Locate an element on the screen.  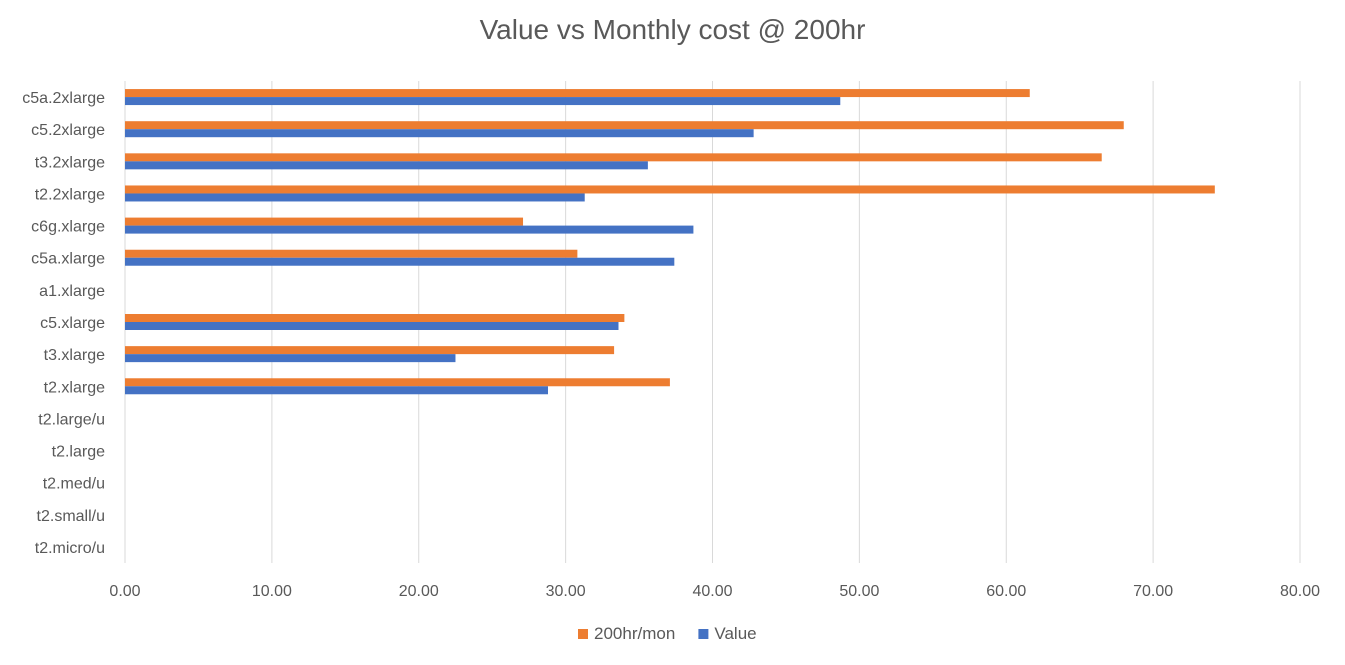
y-tick-label: c5a.2xlarge is located at coordinates (63, 98).